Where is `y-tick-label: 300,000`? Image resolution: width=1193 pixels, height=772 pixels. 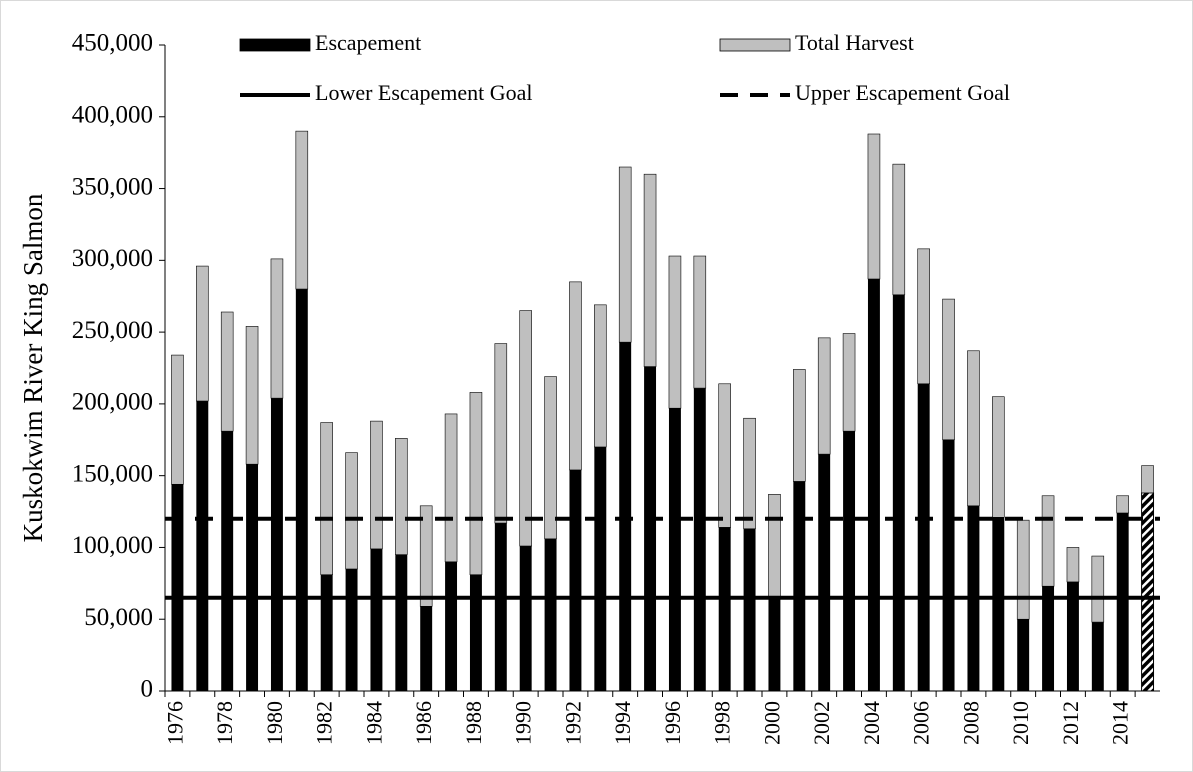 y-tick-label: 300,000 is located at coordinates (112, 258).